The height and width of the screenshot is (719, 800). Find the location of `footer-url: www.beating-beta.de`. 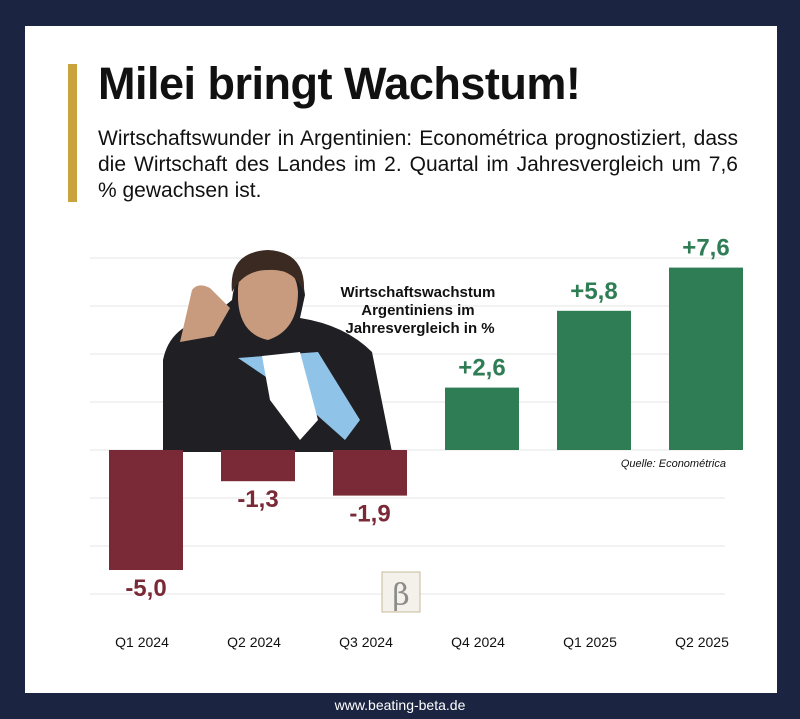

footer-url: www.beating-beta.de is located at coordinates (400, 705).